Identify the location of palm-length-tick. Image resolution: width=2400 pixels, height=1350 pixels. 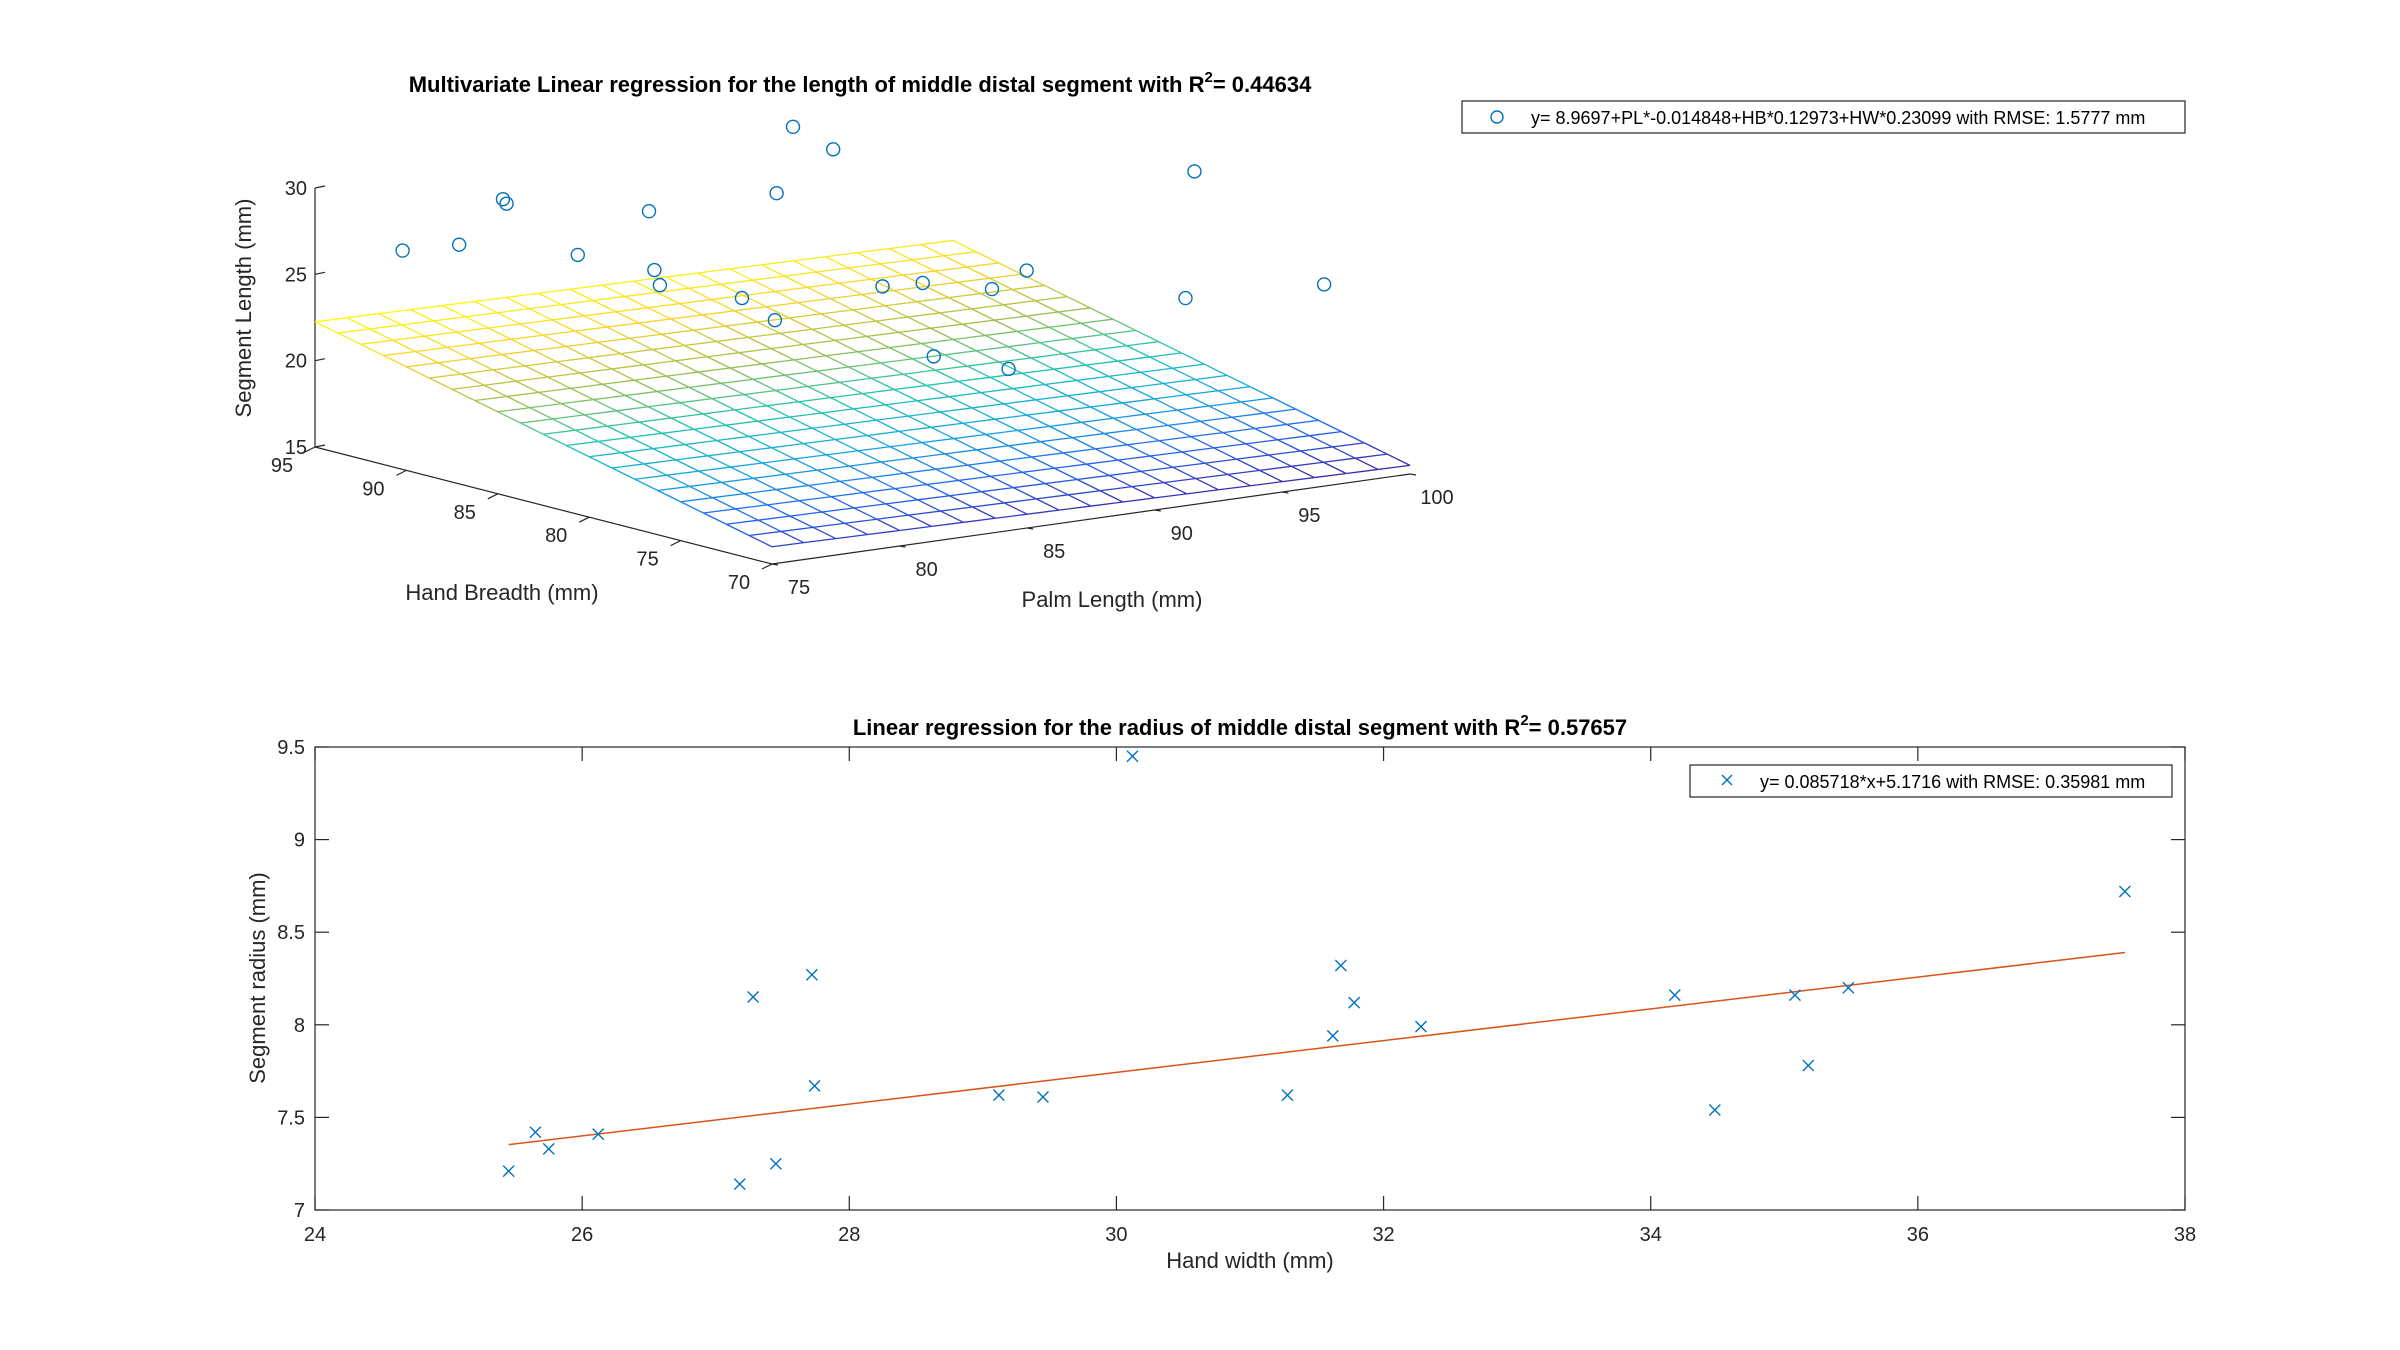
(1413, 474).